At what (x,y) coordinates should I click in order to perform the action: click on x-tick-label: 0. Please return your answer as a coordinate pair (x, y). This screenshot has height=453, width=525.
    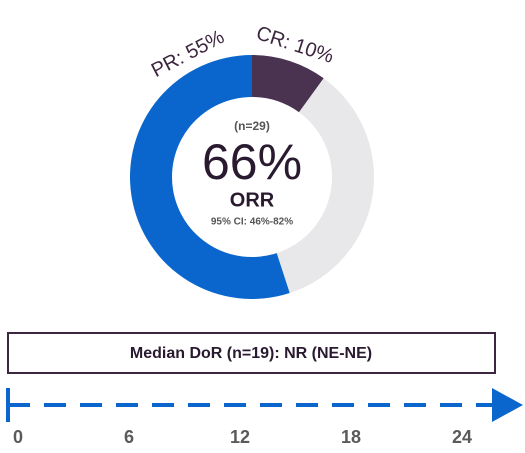
    Looking at the image, I should click on (18, 437).